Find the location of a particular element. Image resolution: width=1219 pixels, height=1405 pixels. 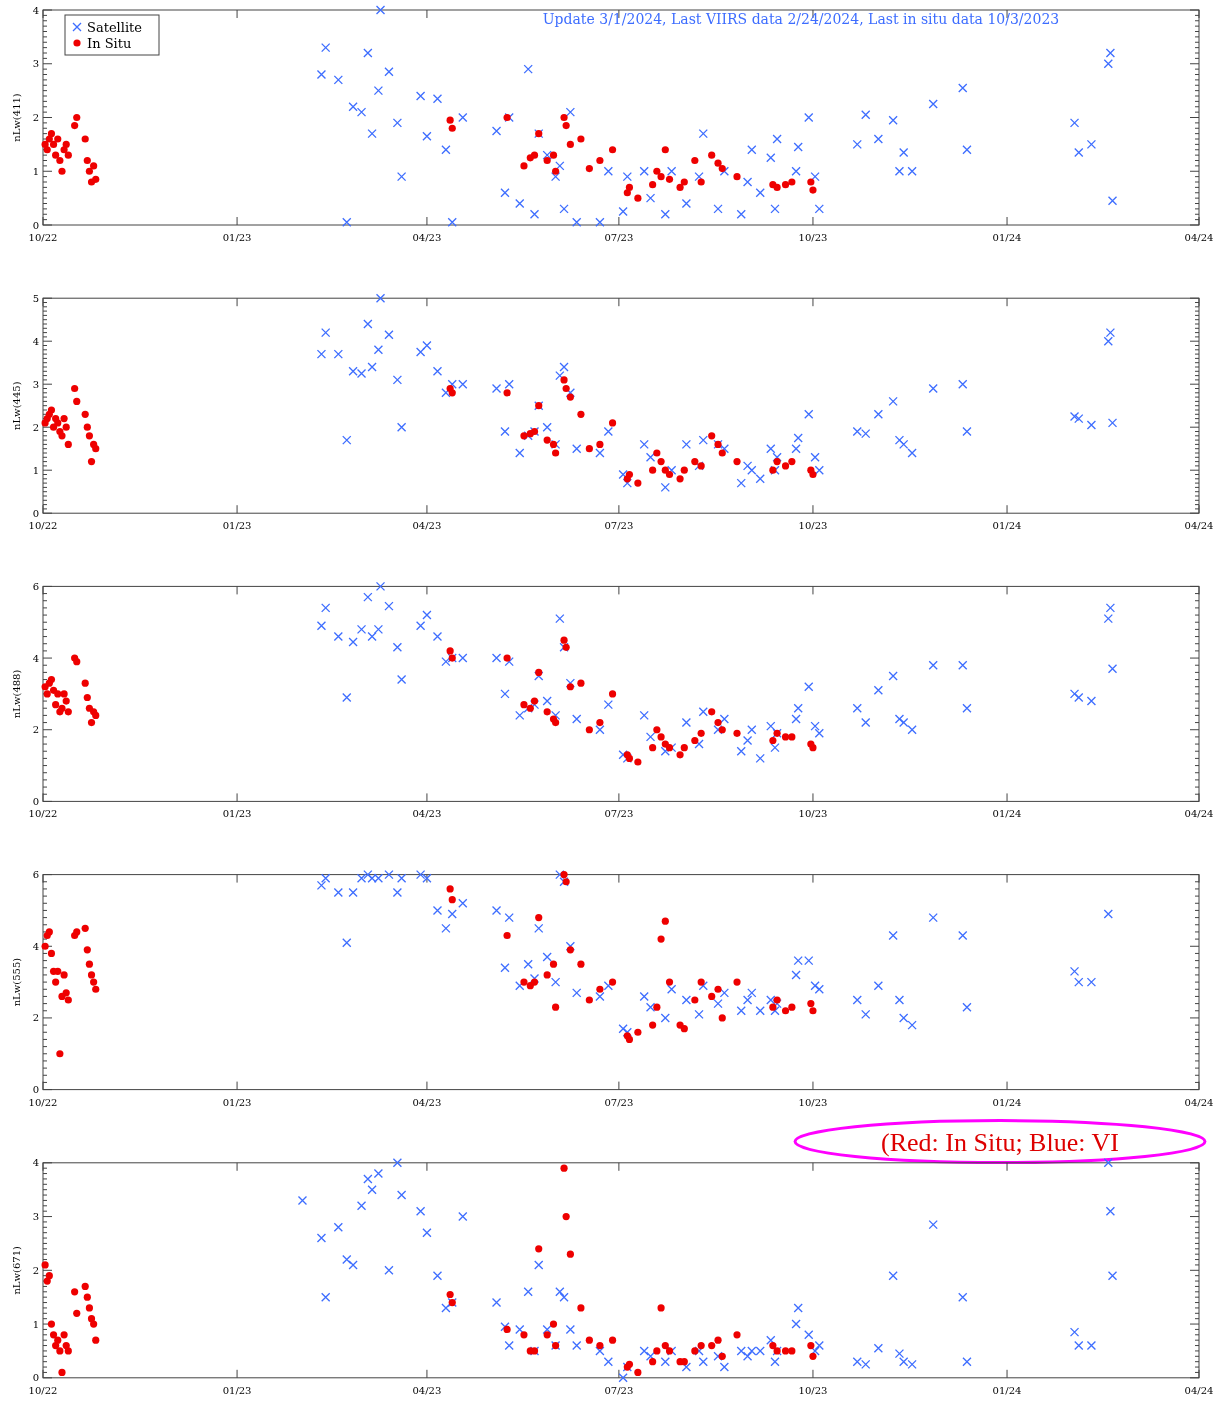

x-tick-label: 10/22 is located at coordinates (43, 1390).